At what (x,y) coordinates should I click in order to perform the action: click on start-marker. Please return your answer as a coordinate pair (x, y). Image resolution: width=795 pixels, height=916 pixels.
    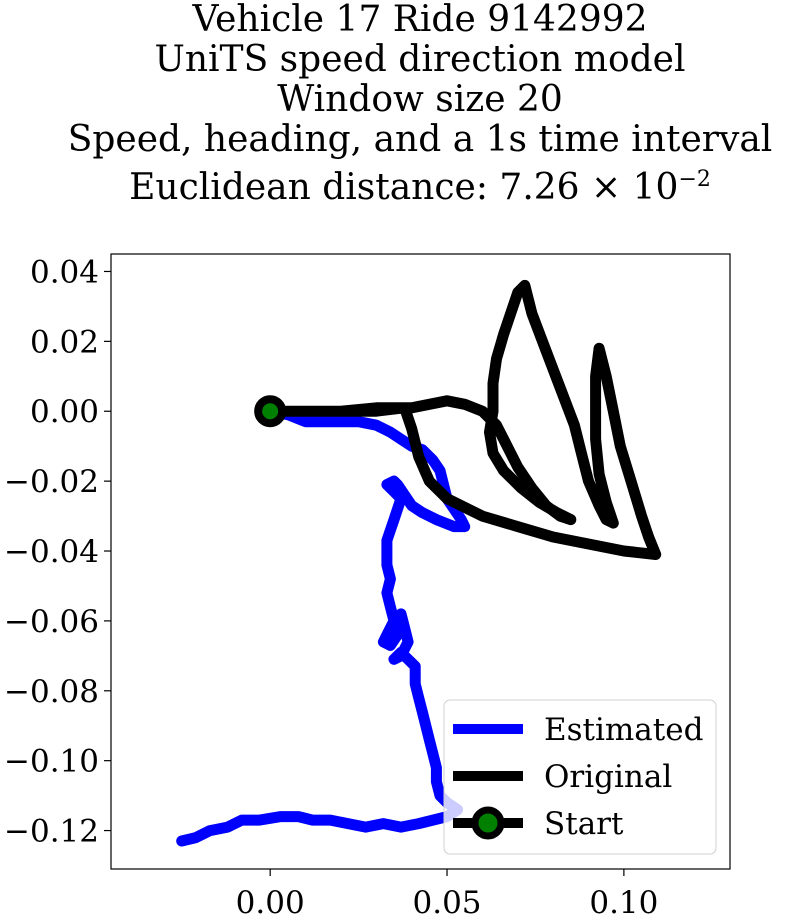
    Looking at the image, I should click on (270, 411).